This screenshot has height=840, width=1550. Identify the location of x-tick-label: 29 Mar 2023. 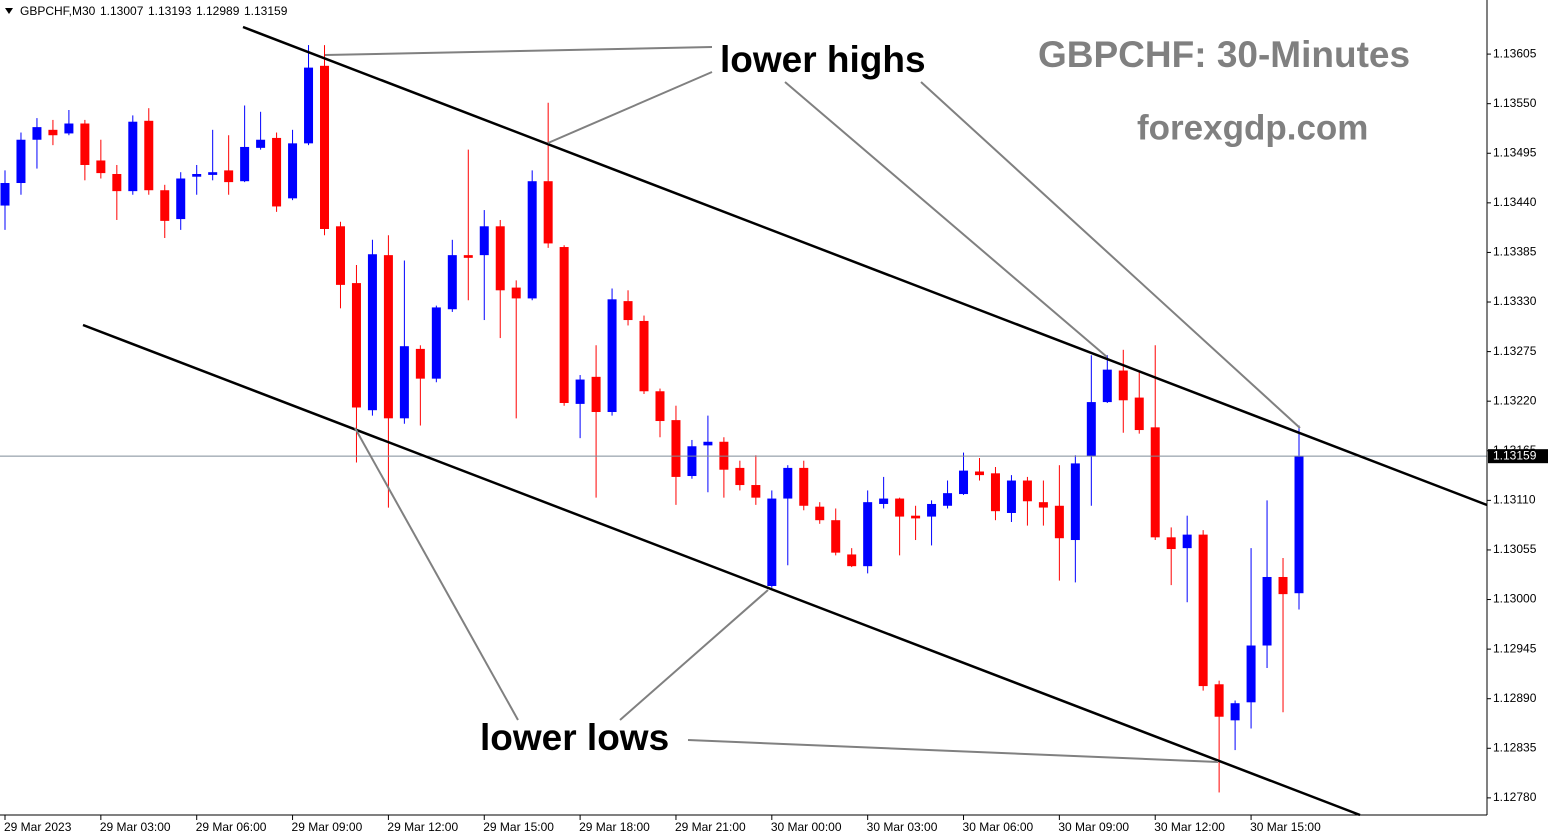
(38, 827).